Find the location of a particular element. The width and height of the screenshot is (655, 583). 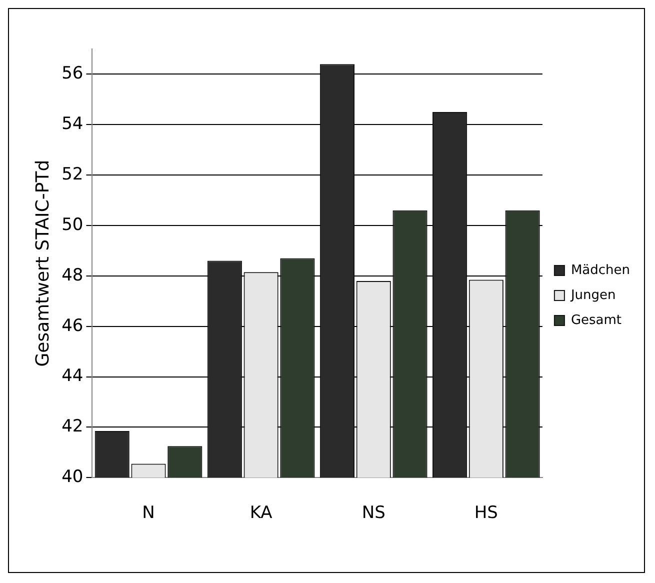

legend-label: Gesamt is located at coordinates (596, 320).